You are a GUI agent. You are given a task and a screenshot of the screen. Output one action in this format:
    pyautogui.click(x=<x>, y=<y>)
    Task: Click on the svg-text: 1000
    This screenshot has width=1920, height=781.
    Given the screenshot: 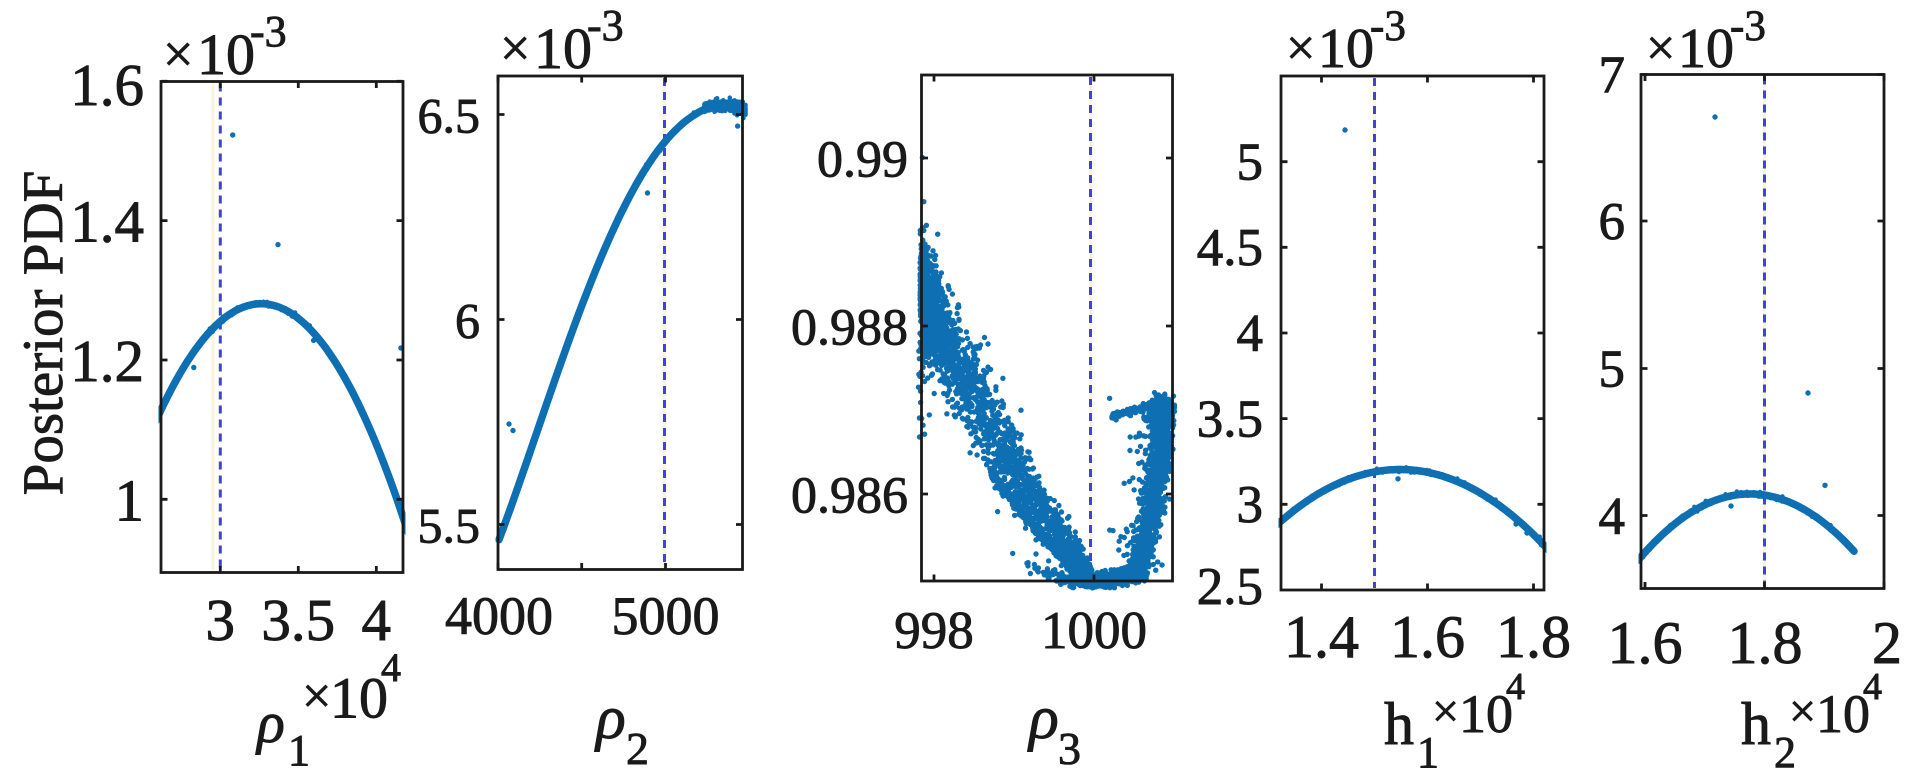 What is the action you would take?
    pyautogui.click(x=1094, y=631)
    